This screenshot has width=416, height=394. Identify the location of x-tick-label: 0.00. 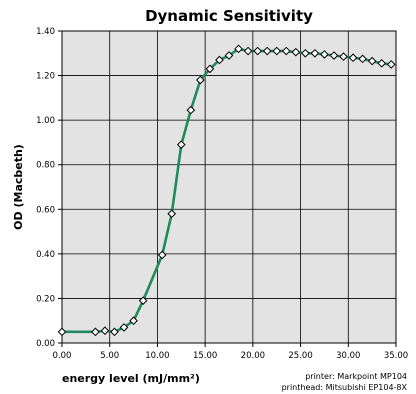
(62, 356).